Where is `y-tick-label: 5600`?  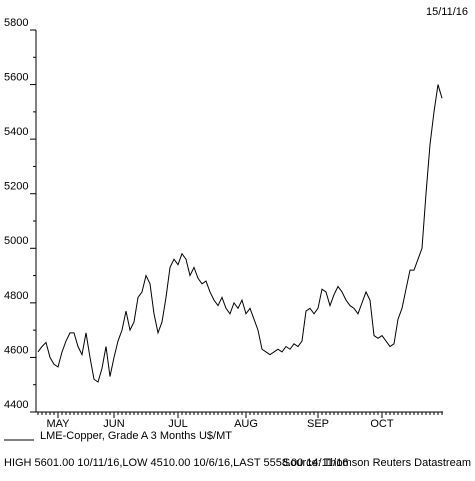 y-tick-label: 5600 is located at coordinates (16, 77).